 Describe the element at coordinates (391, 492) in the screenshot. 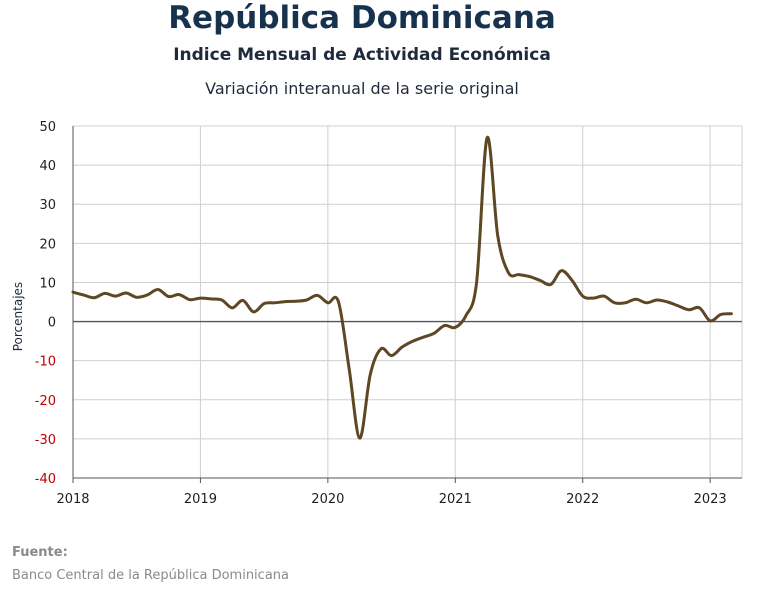

I see `x-axis: 2018 2019 2020 2021 2022 2023` at that location.